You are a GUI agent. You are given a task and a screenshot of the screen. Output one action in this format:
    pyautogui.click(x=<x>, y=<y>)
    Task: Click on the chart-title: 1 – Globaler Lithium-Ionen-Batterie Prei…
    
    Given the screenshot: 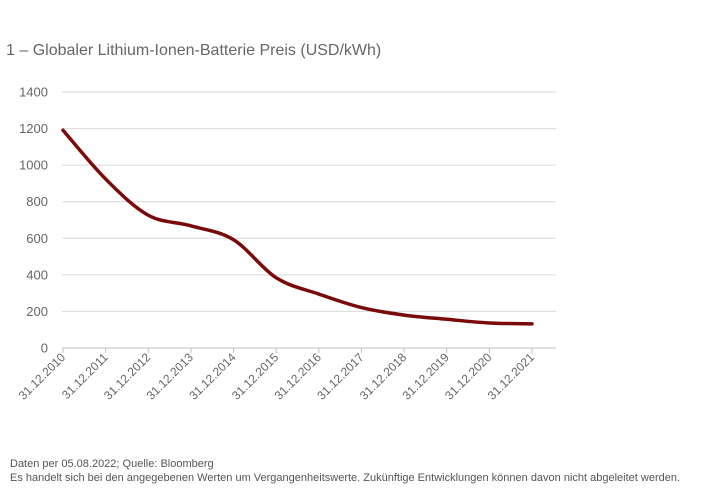 What is the action you would take?
    pyautogui.click(x=194, y=50)
    